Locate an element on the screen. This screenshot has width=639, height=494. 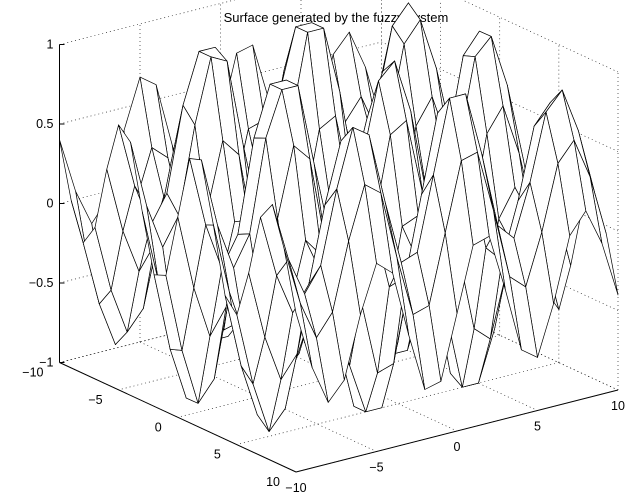
y-tick-label: 10 is located at coordinates (618, 406).